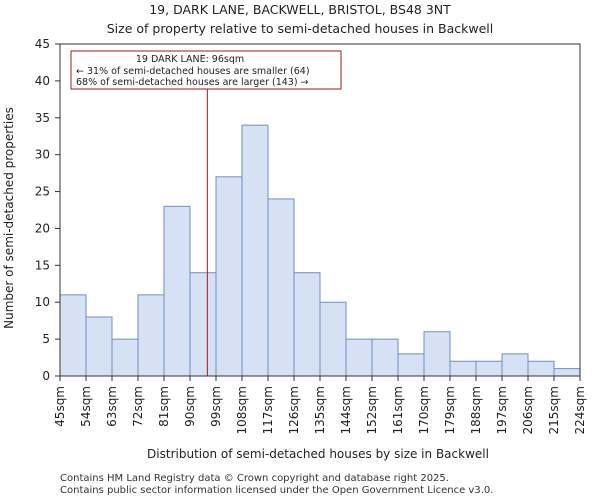 The width and height of the screenshot is (600, 500). I want to click on bar-99sqm, so click(229, 276).